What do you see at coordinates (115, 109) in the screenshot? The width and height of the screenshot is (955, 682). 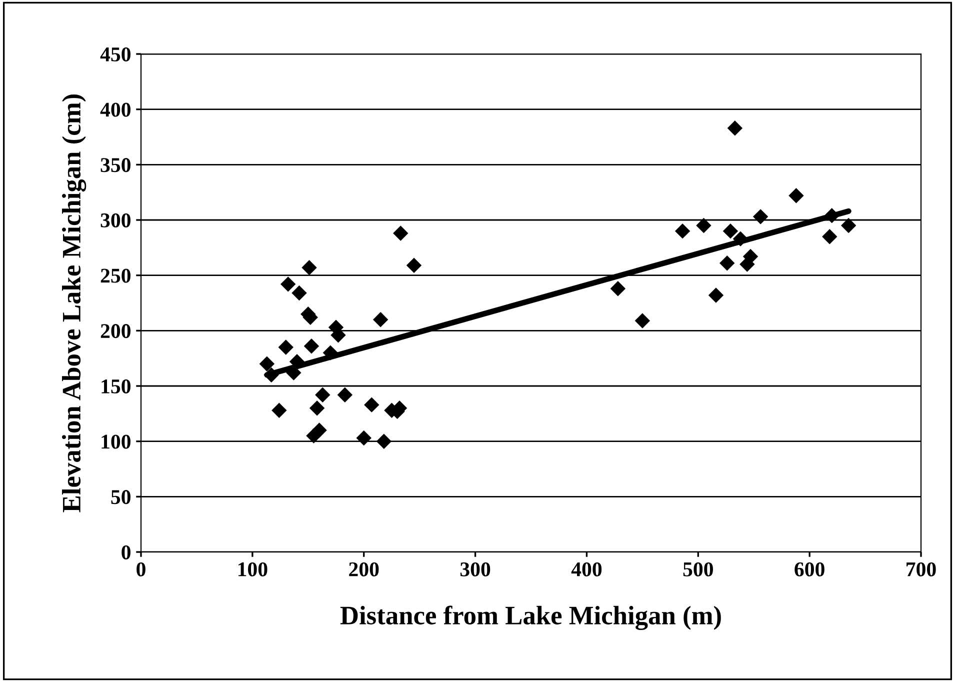 I see `y-tick-label: 400` at bounding box center [115, 109].